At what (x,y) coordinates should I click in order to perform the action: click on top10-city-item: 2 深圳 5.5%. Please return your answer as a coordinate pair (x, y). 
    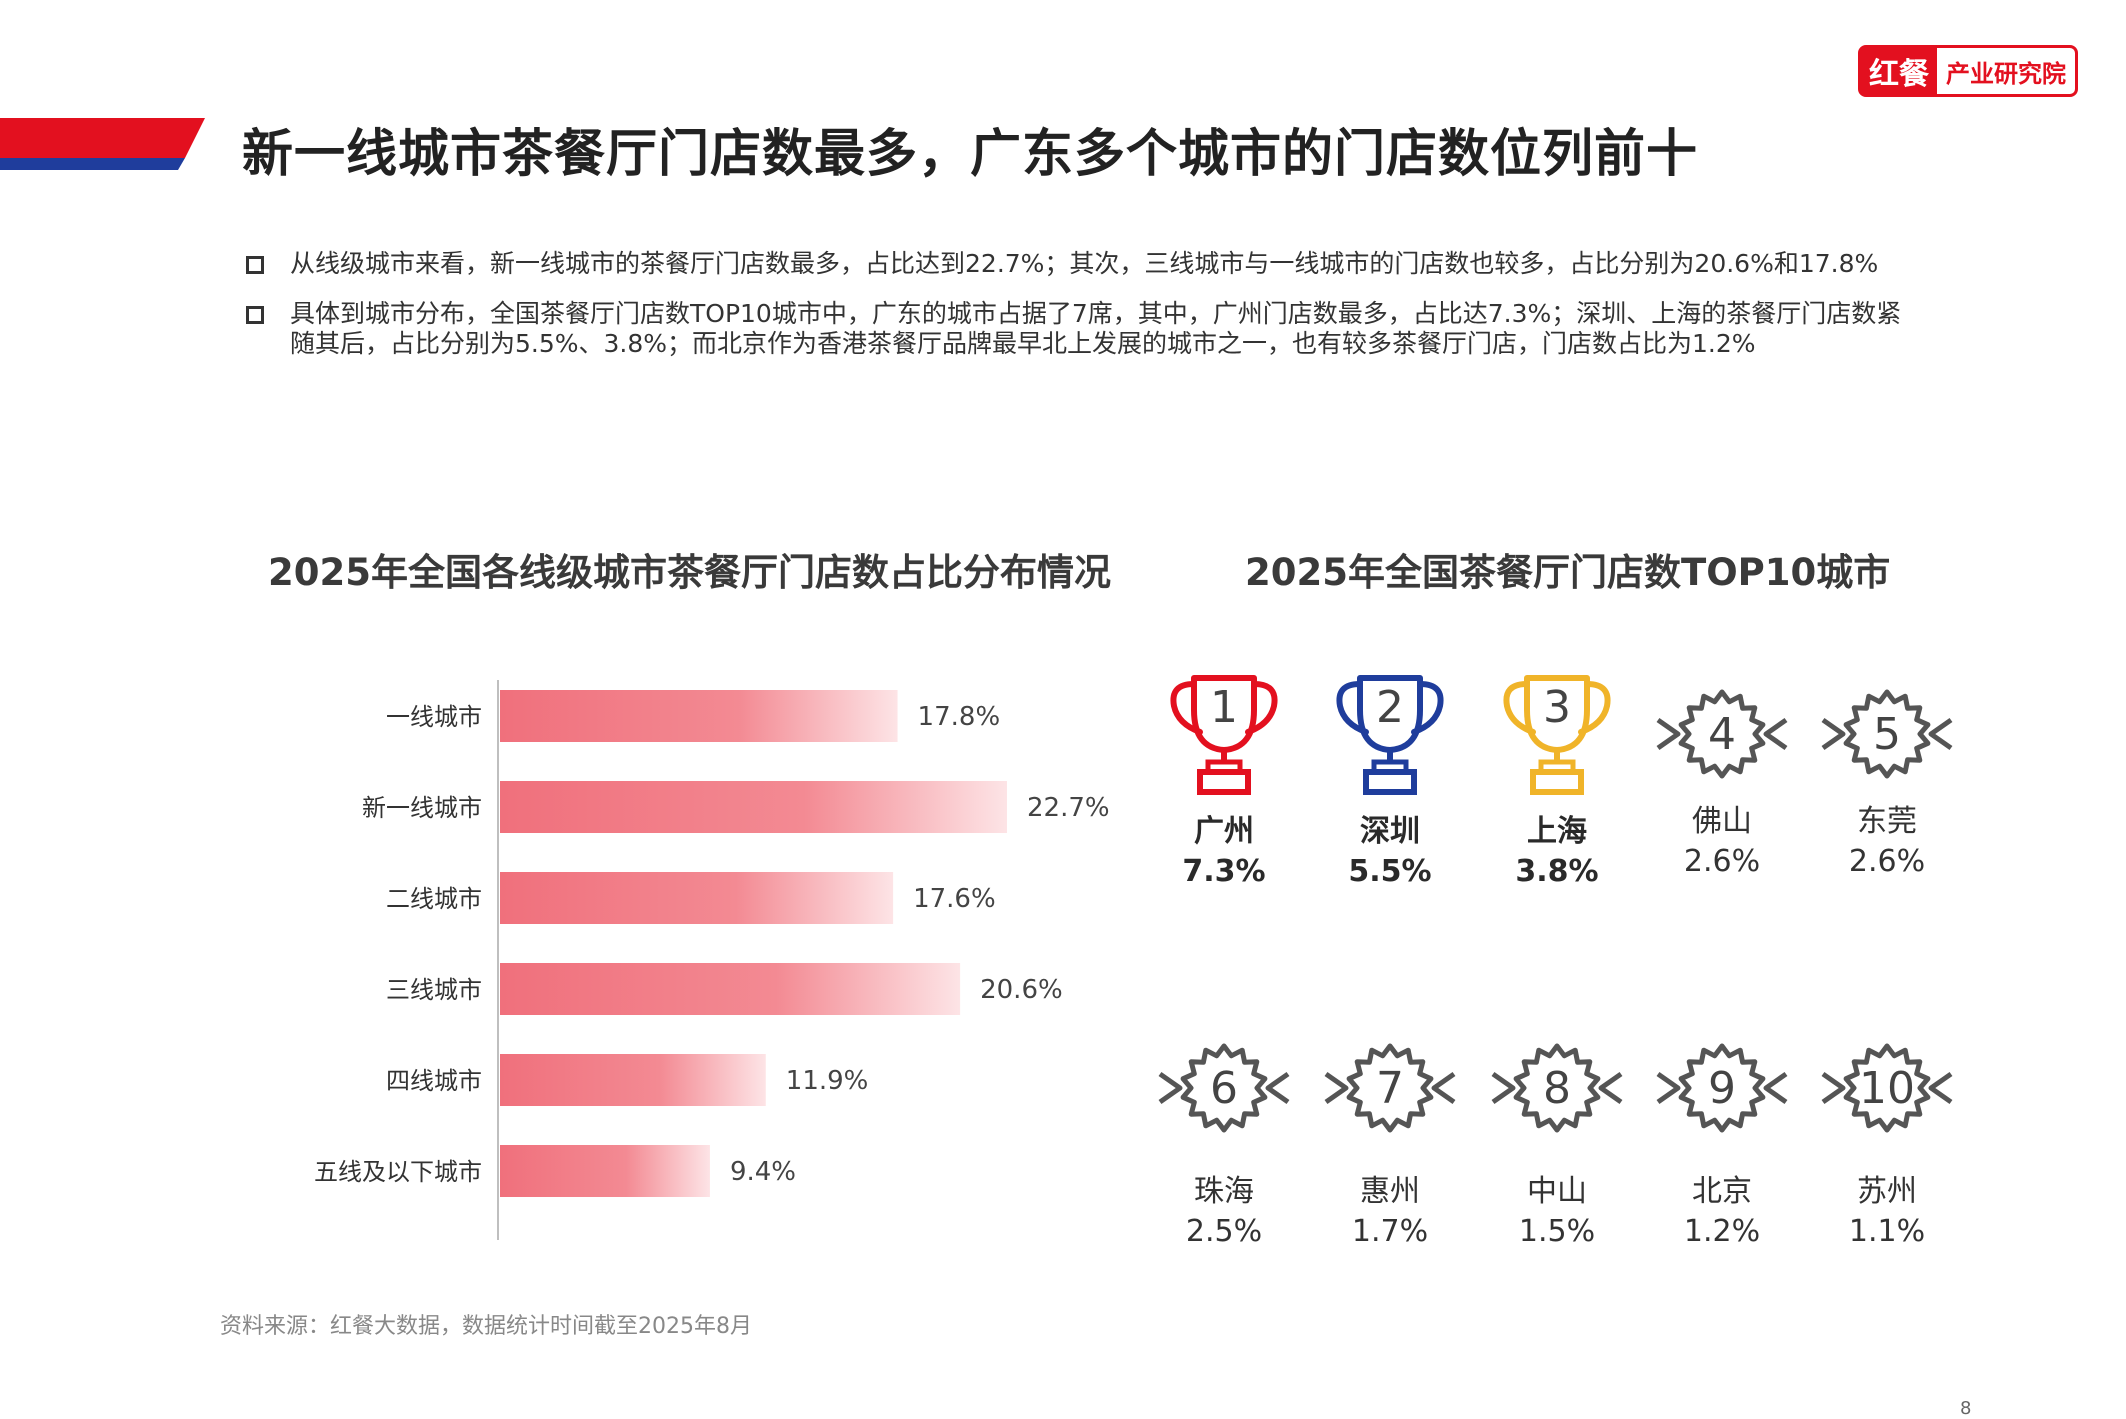
    Looking at the image, I should click on (1390, 779).